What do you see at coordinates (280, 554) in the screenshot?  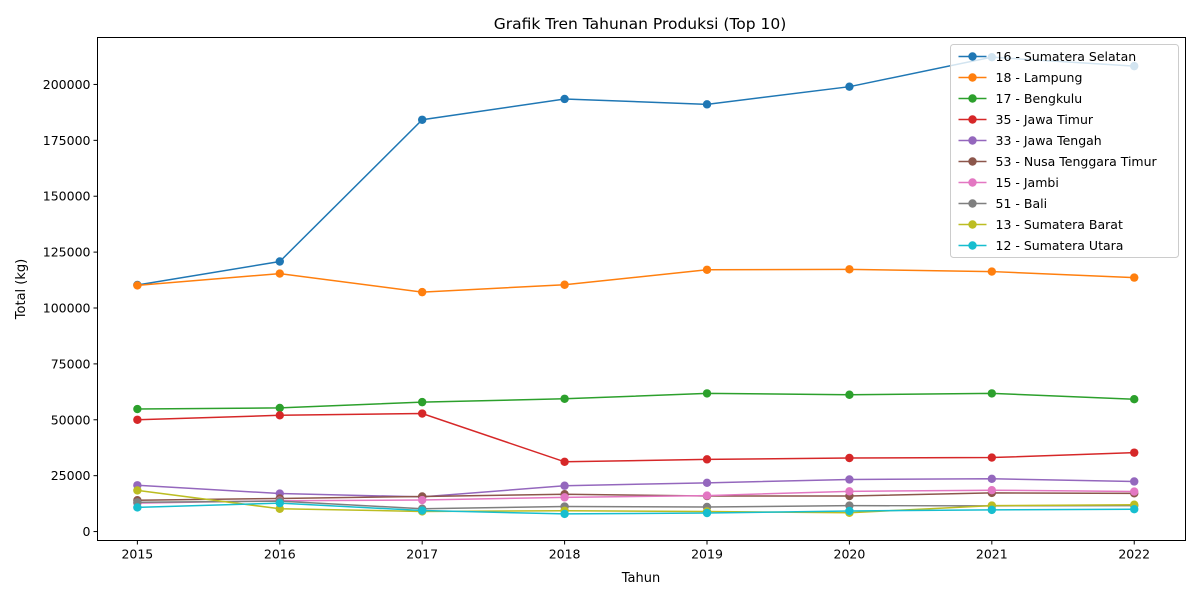 I see `x-tick-label: 2016` at bounding box center [280, 554].